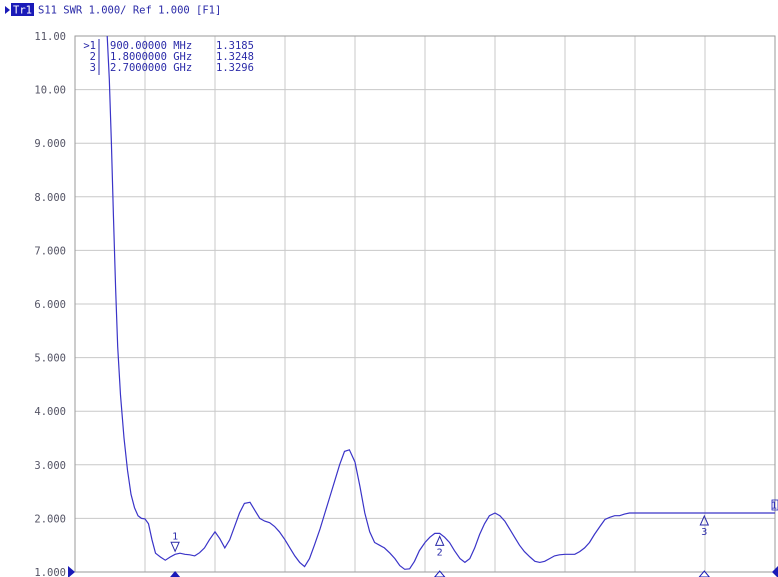 This screenshot has width=778, height=577. Describe the element at coordinates (50, 359) in the screenshot. I see `y-tick-label: 5.000` at that location.